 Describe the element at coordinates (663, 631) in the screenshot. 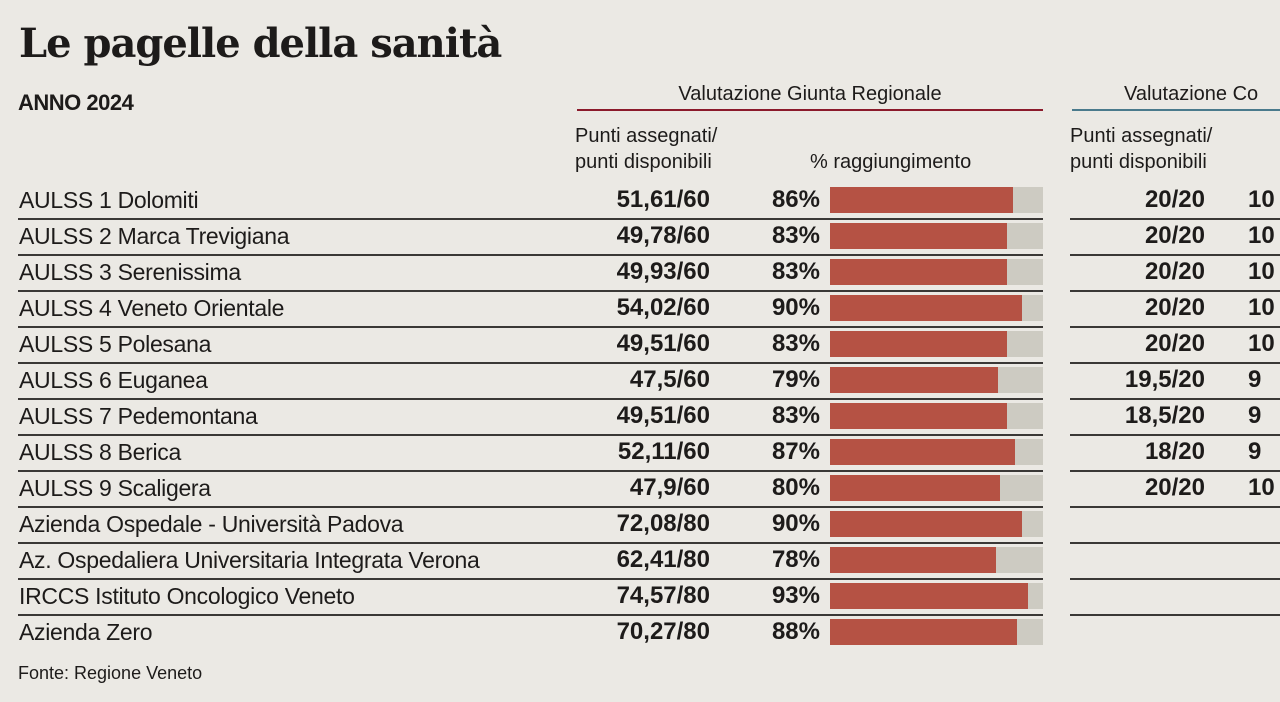

I see `row-score: 70,27/80` at that location.